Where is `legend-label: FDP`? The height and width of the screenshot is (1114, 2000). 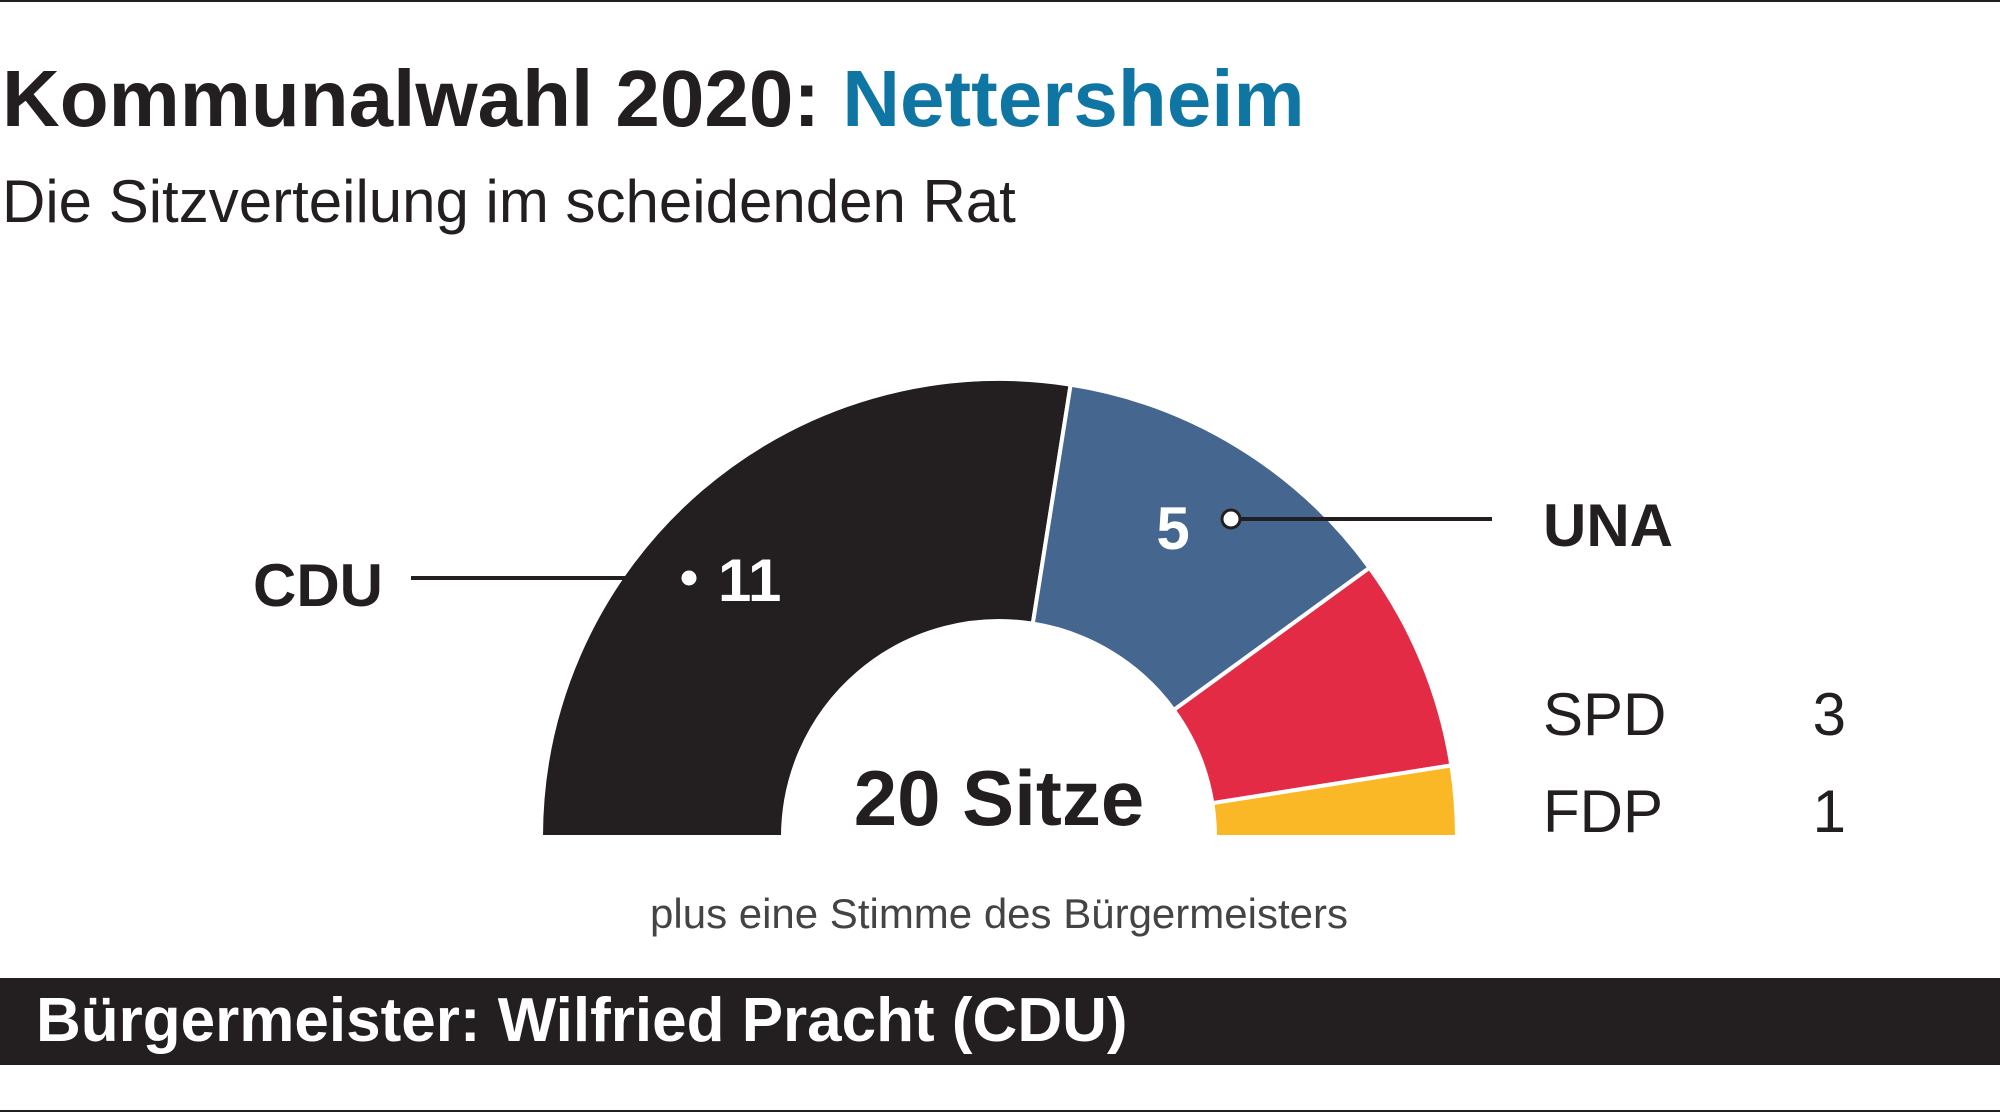
legend-label: FDP is located at coordinates (1603, 811).